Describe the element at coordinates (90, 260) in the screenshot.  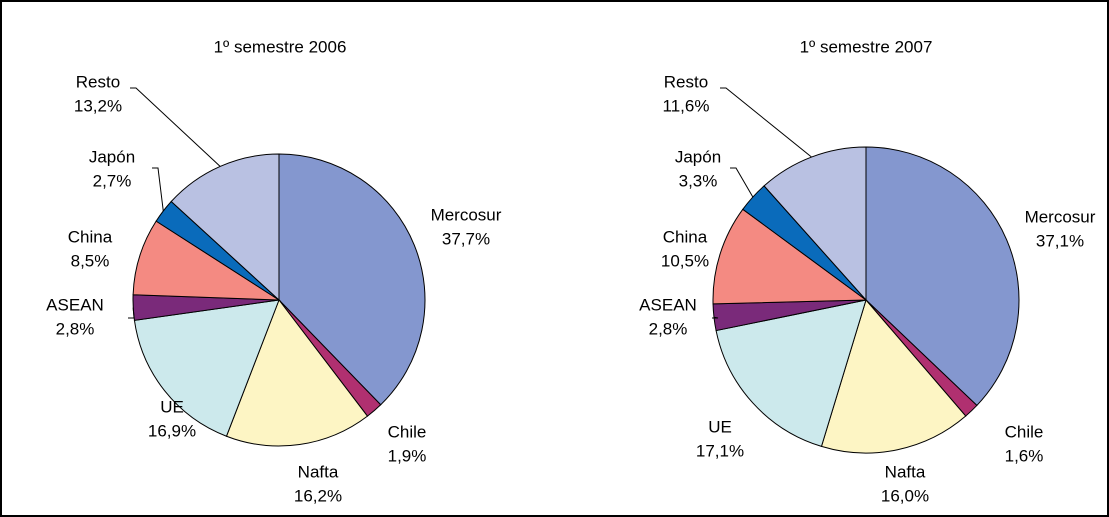
I see `value-label: 8,5%` at that location.